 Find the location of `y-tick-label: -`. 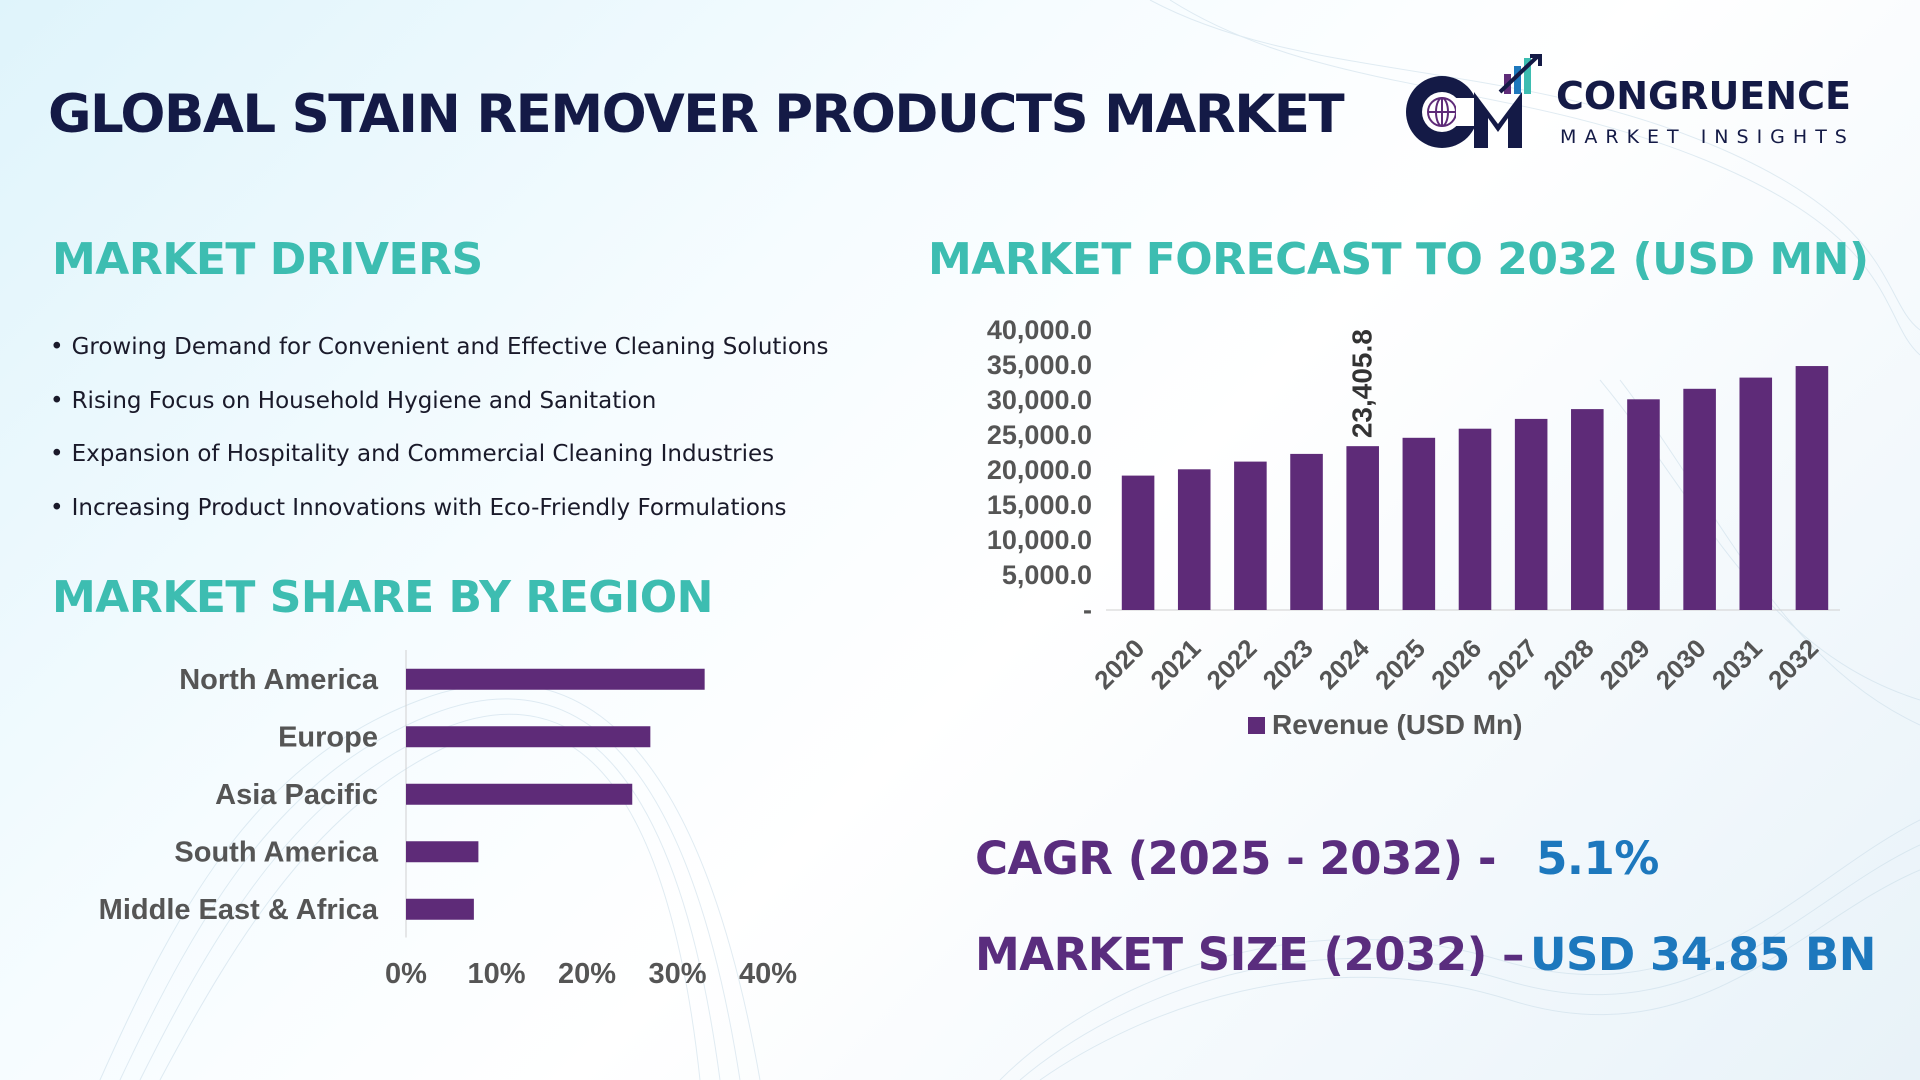

y-tick-label: - is located at coordinates (1087, 610).